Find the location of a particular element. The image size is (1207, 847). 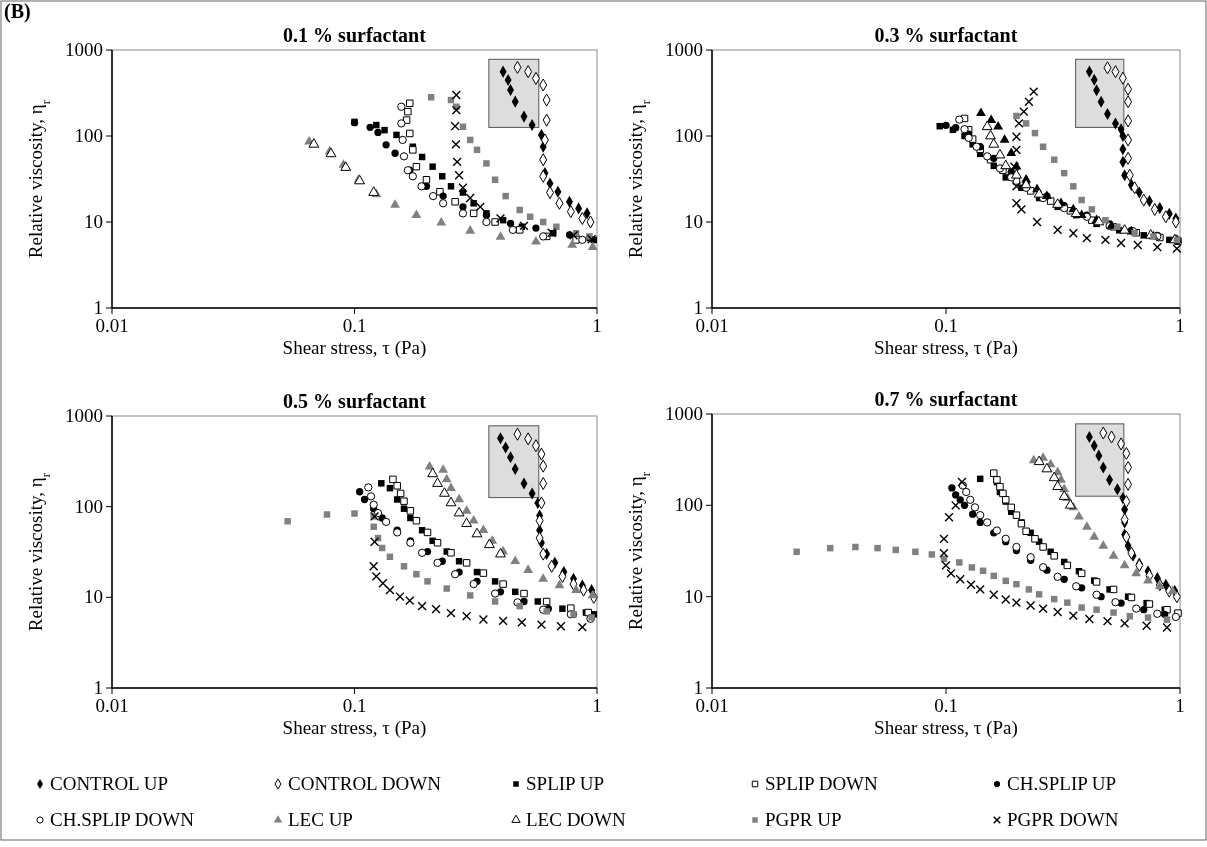

chart-title: 0.7 % surfactant is located at coordinates (946, 399).